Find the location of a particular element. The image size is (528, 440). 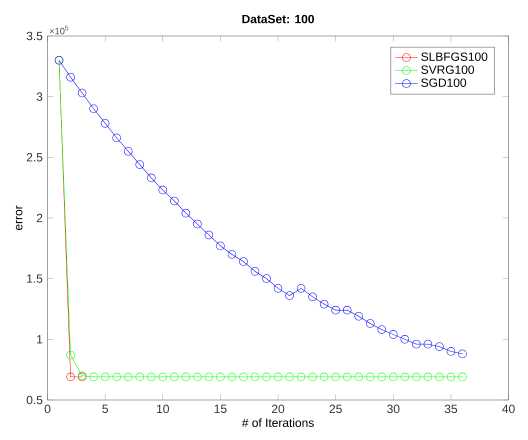

x-tick-label: 35 is located at coordinates (451, 409).